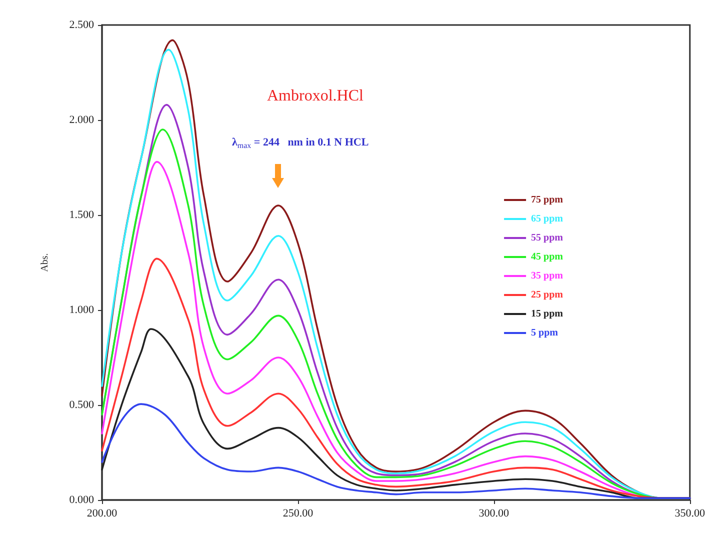 Image resolution: width=708 pixels, height=542 pixels. Describe the element at coordinates (545, 333) in the screenshot. I see `legend-label: 5 ppm` at that location.